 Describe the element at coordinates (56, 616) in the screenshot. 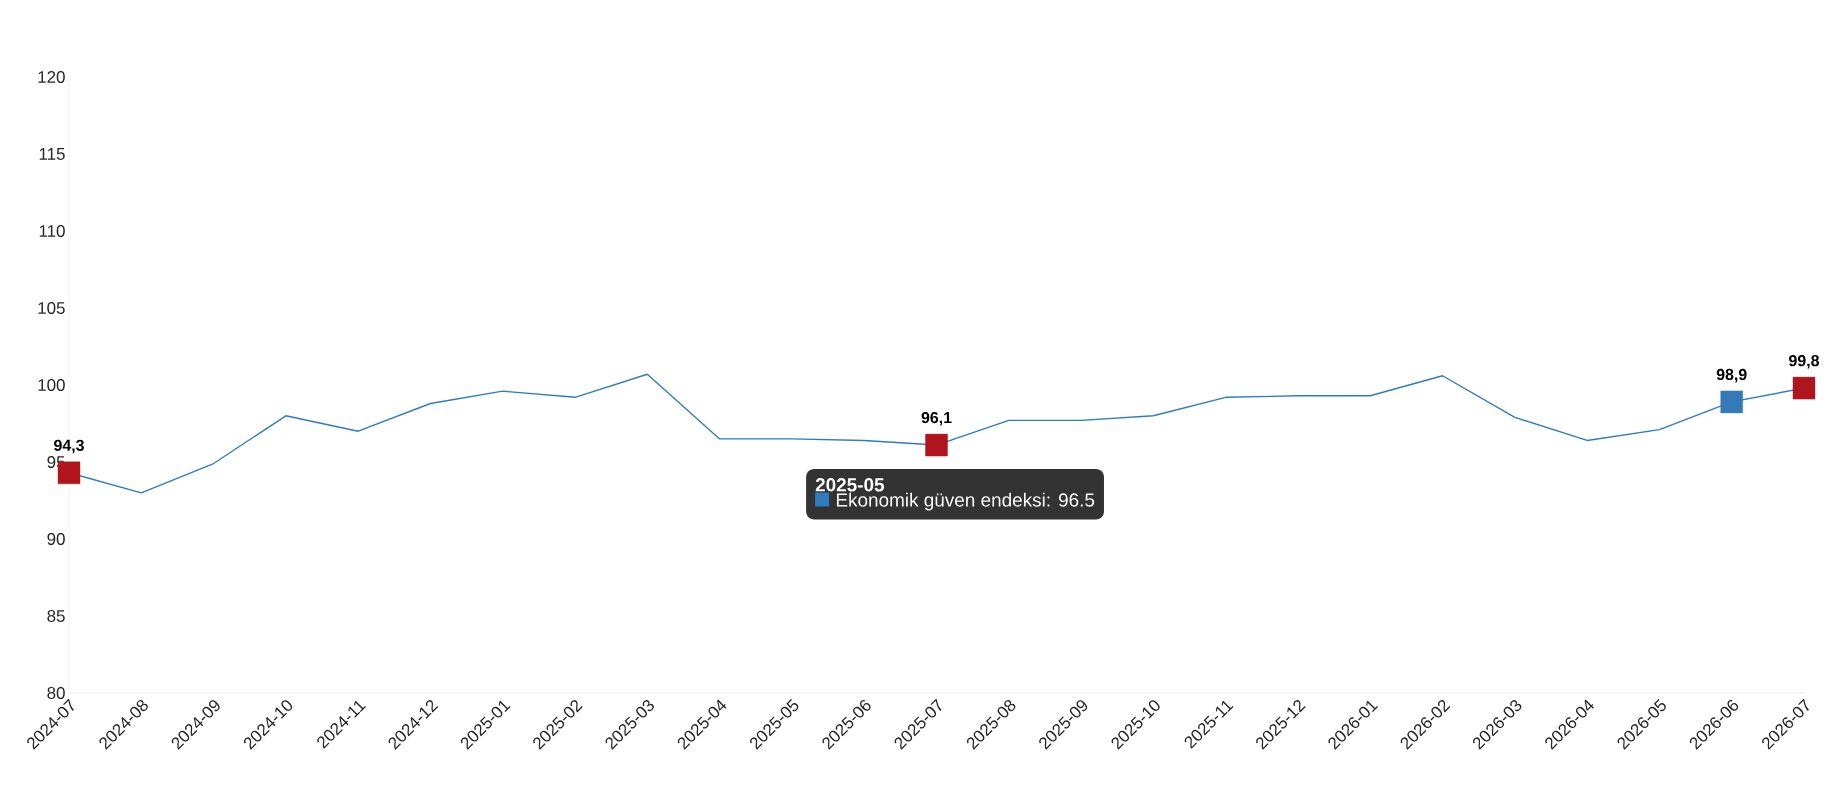

I see `y-tick-label: 85` at that location.